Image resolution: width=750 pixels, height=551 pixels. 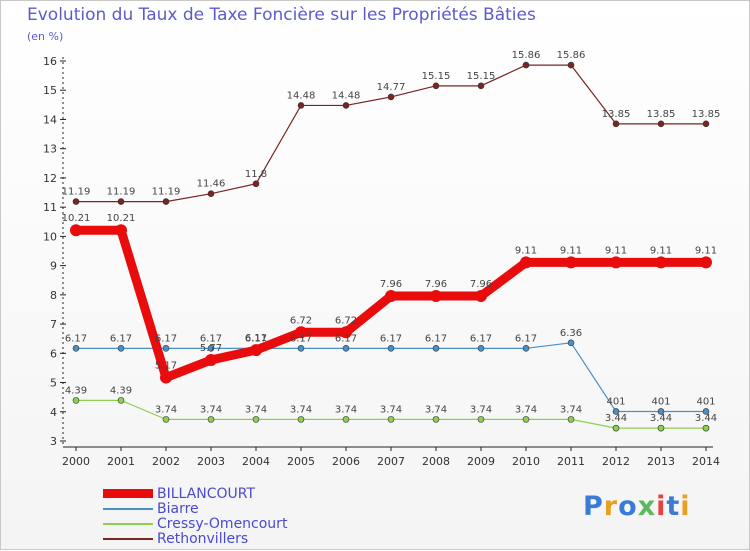 What do you see at coordinates (301, 320) in the screenshot?
I see `data-label: 6.72` at bounding box center [301, 320].